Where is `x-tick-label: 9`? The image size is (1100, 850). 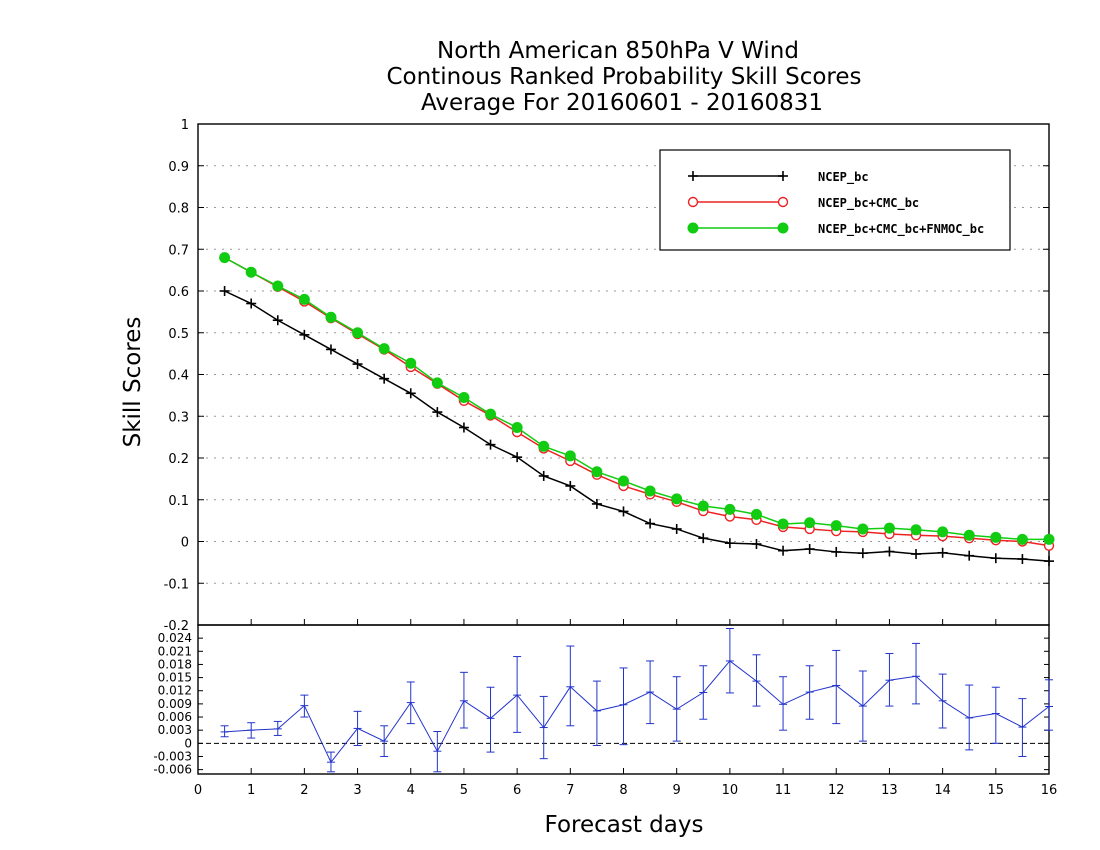
x-tick-label: 9 is located at coordinates (677, 790).